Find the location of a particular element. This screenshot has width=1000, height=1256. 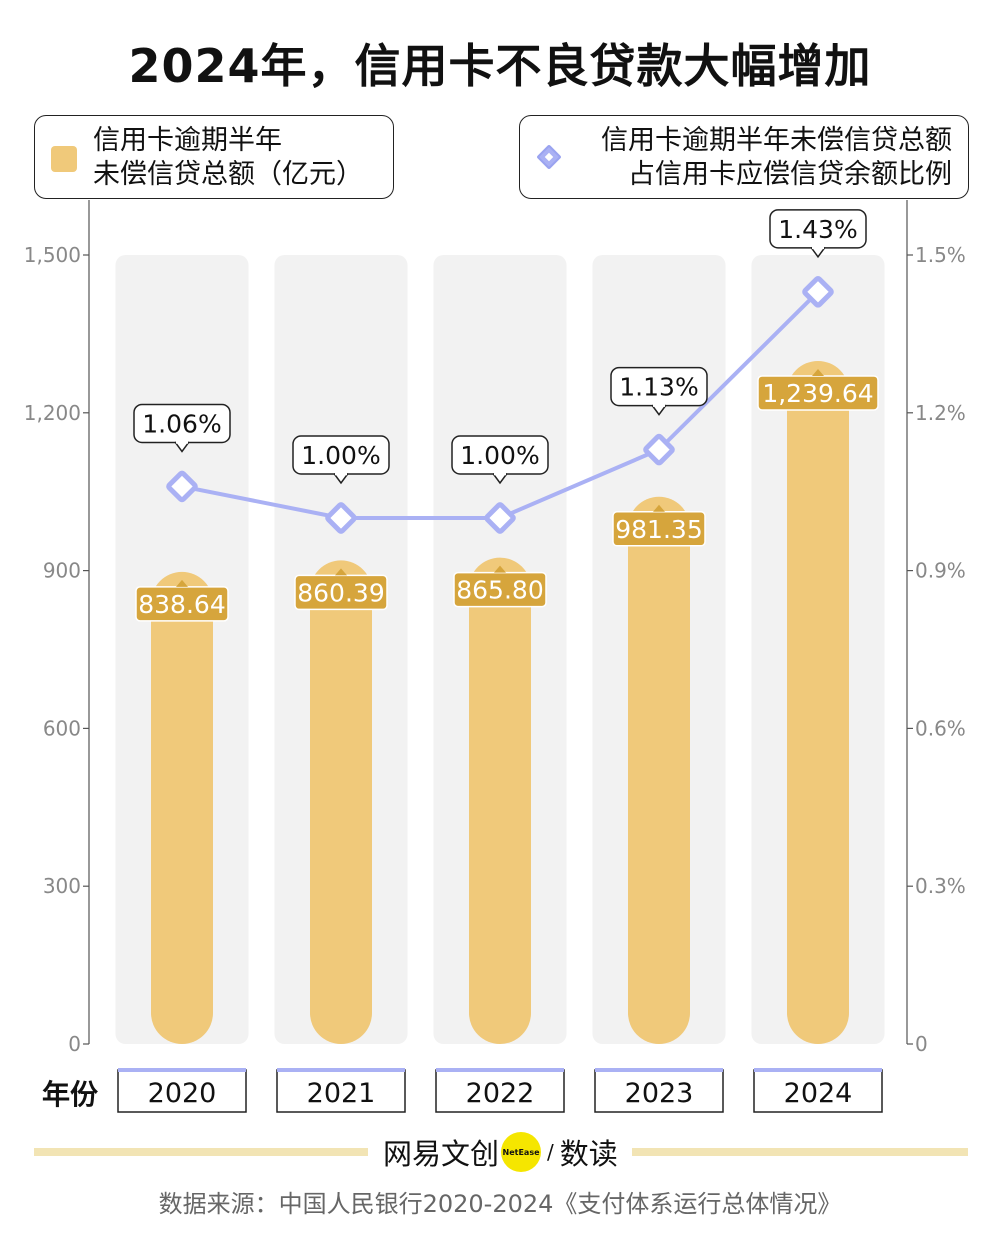

y-tick-label: 900 is located at coordinates (62, 571).